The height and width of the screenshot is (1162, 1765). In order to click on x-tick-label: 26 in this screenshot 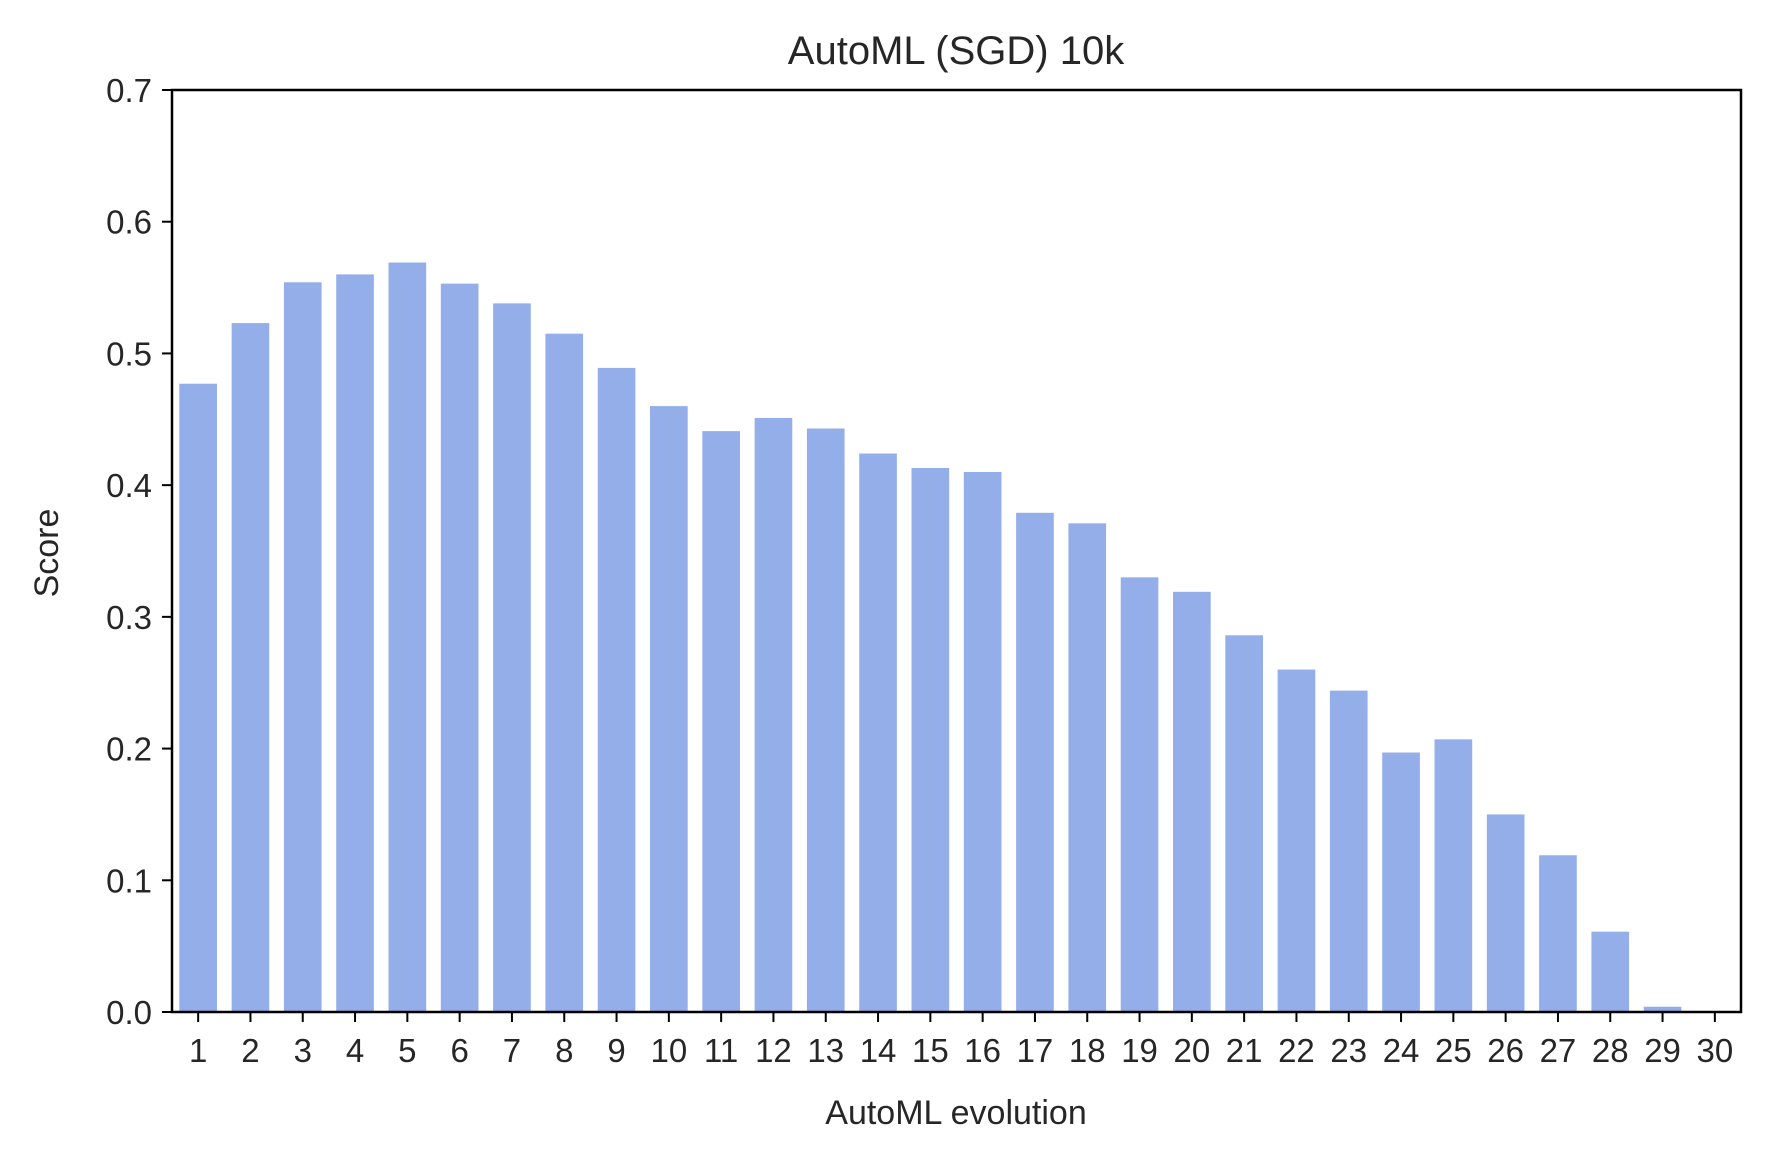, I will do `click(1505, 1050)`.